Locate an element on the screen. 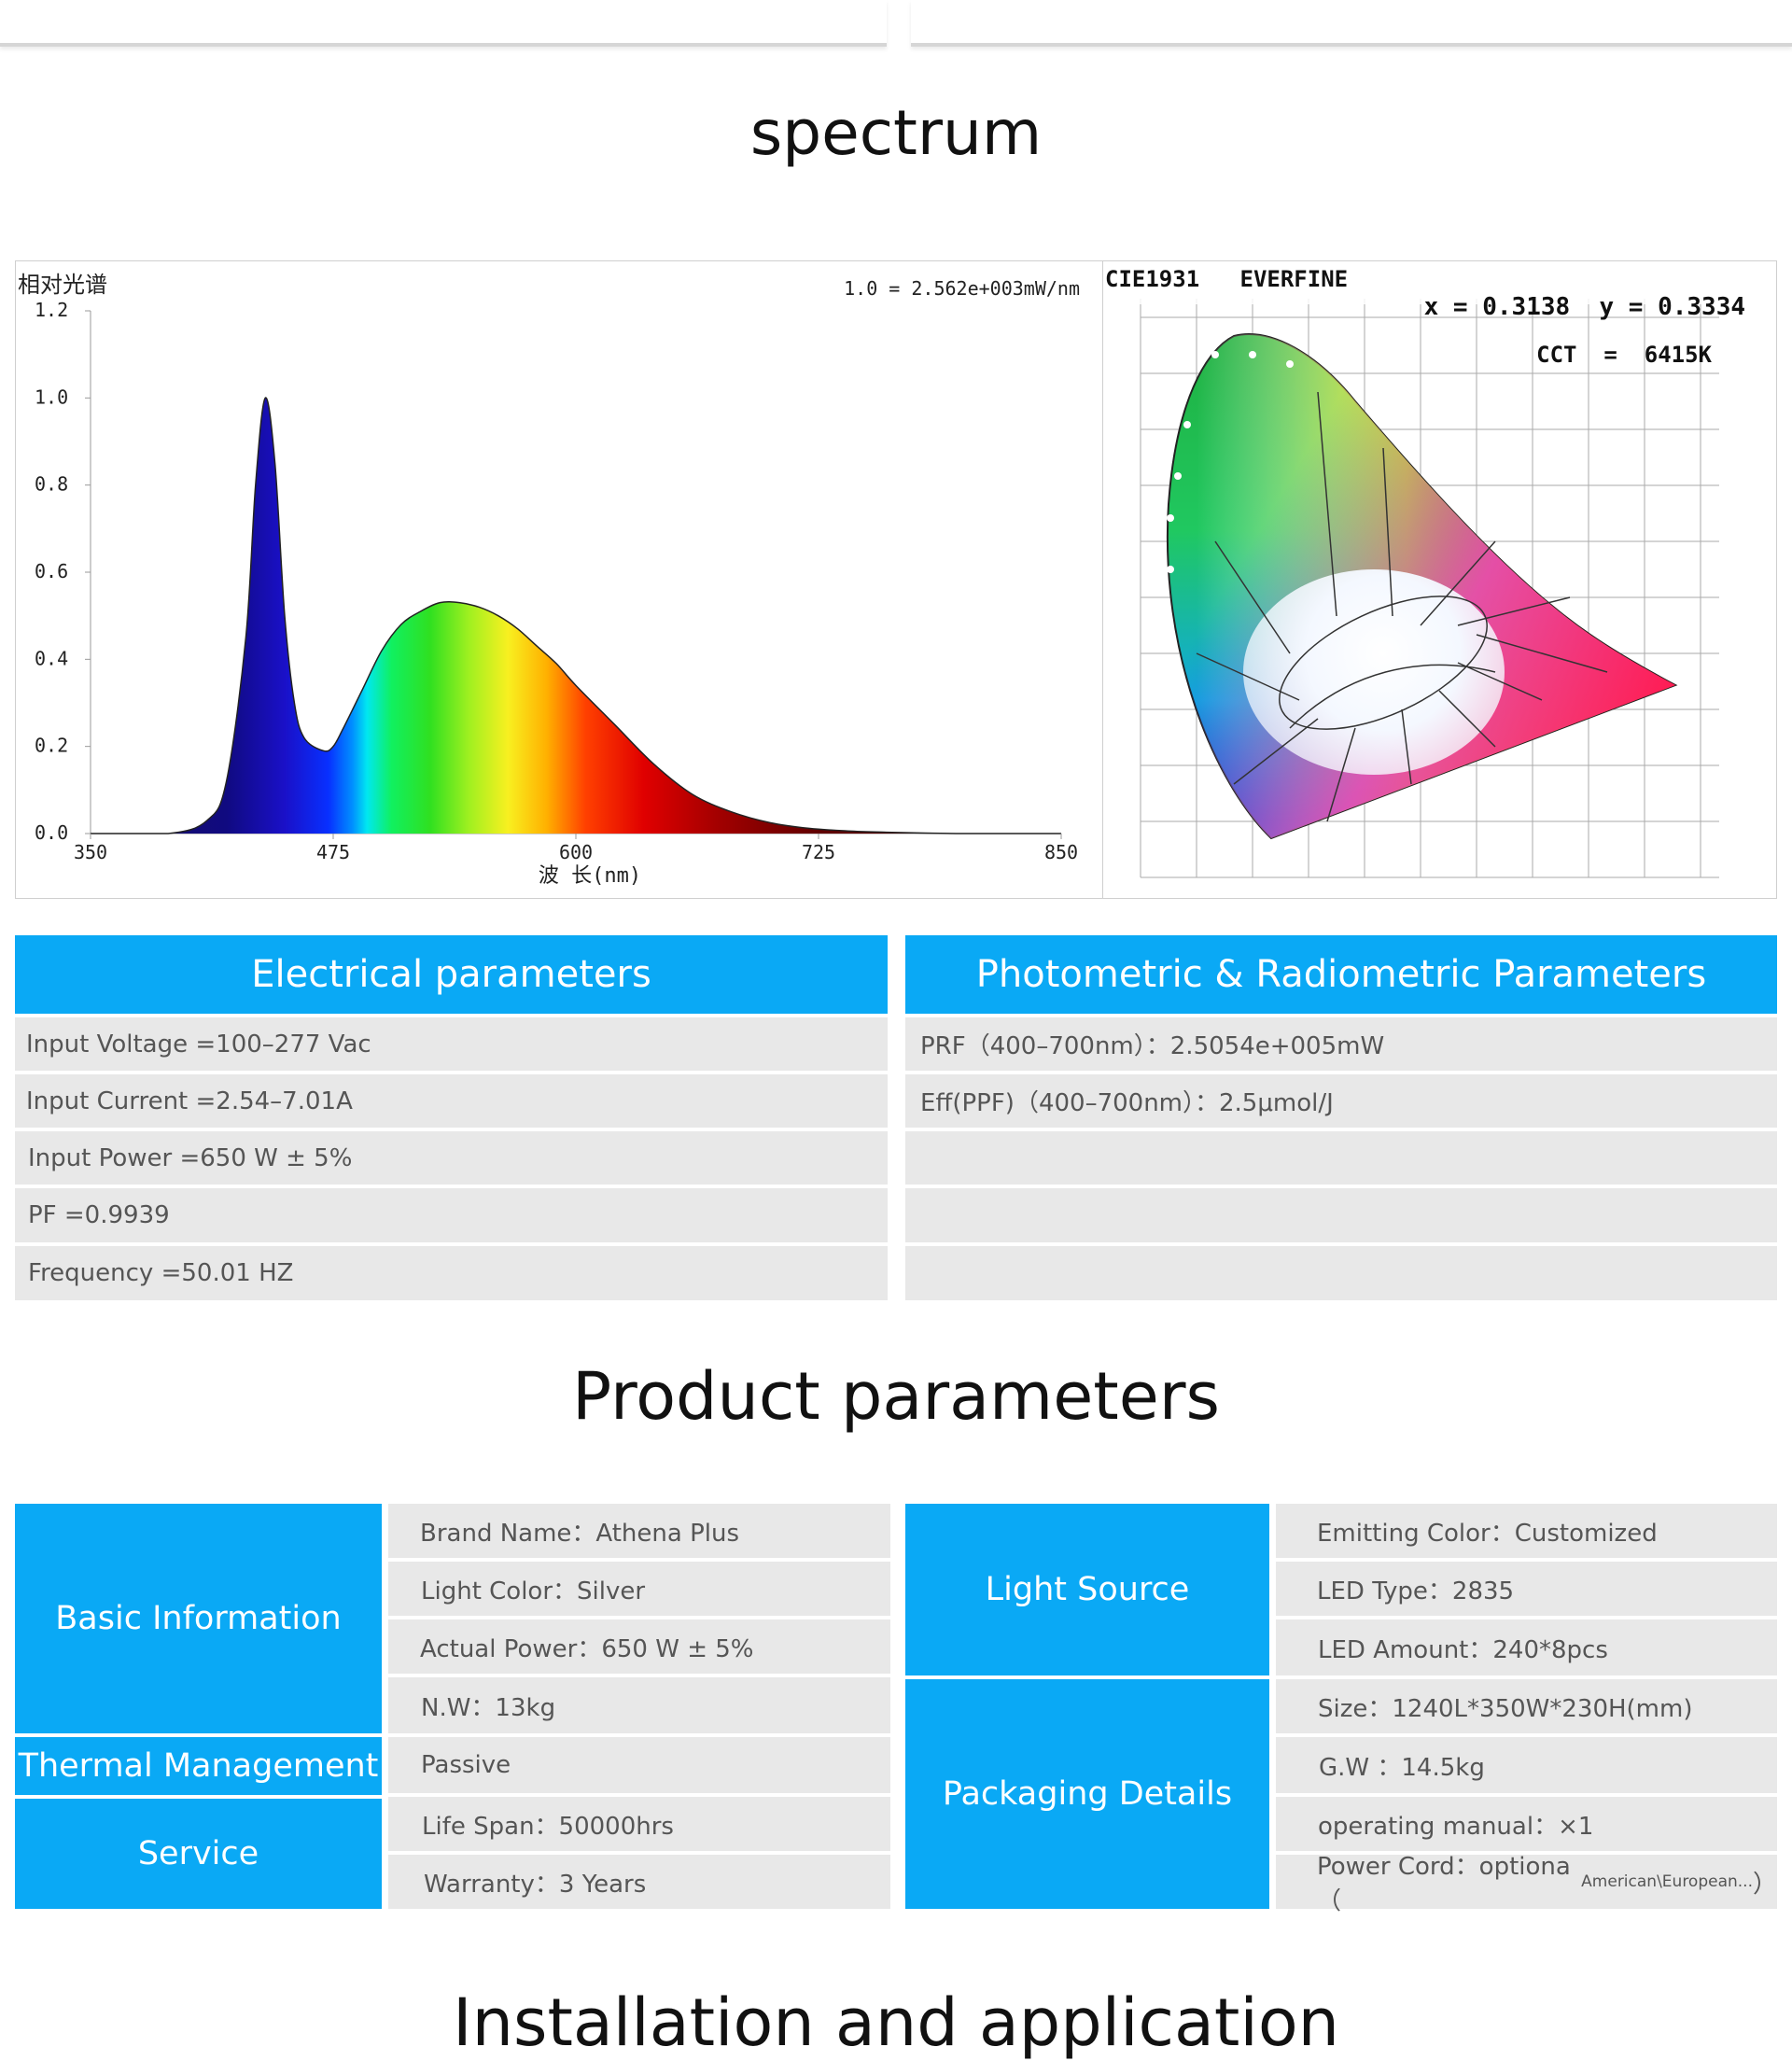  product-row: Warranty：3 Years is located at coordinates (639, 1882).